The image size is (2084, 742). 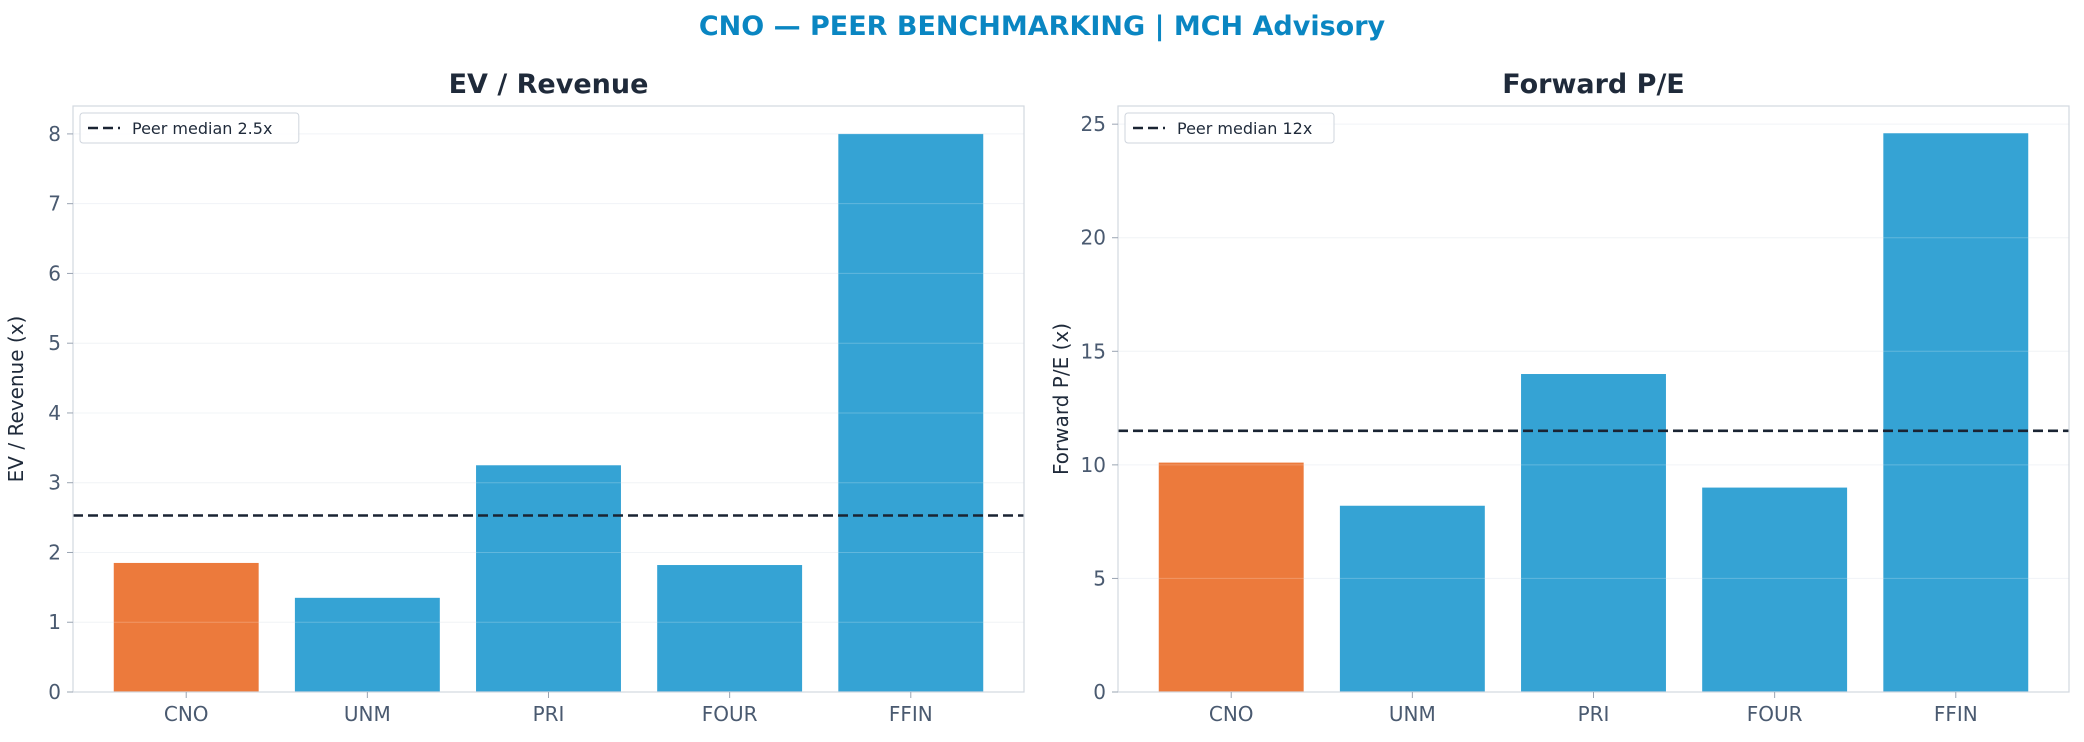 What do you see at coordinates (1093, 465) in the screenshot?
I see `y-tick-label: 10` at bounding box center [1093, 465].